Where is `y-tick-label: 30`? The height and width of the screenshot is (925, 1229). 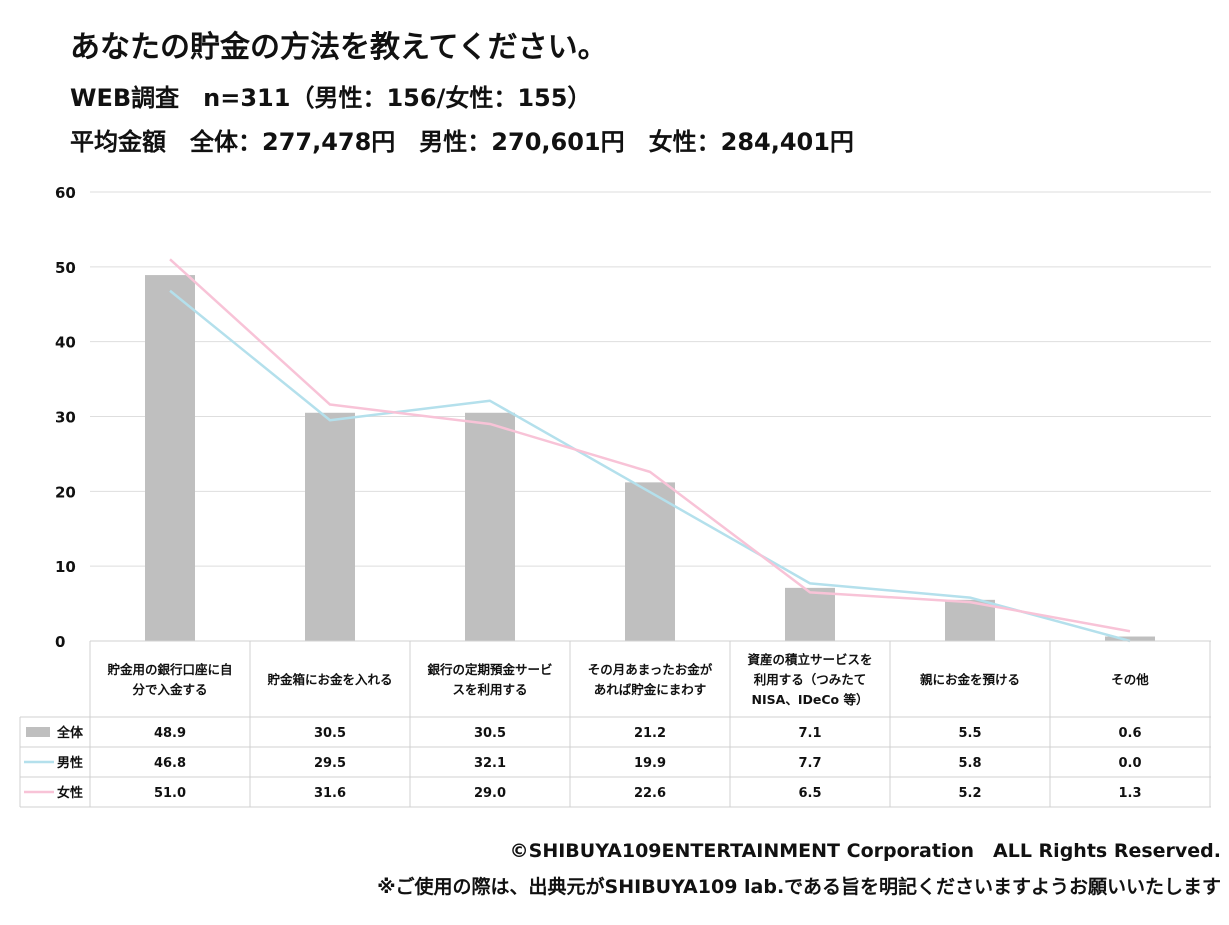
y-tick-label: 30 is located at coordinates (65, 418).